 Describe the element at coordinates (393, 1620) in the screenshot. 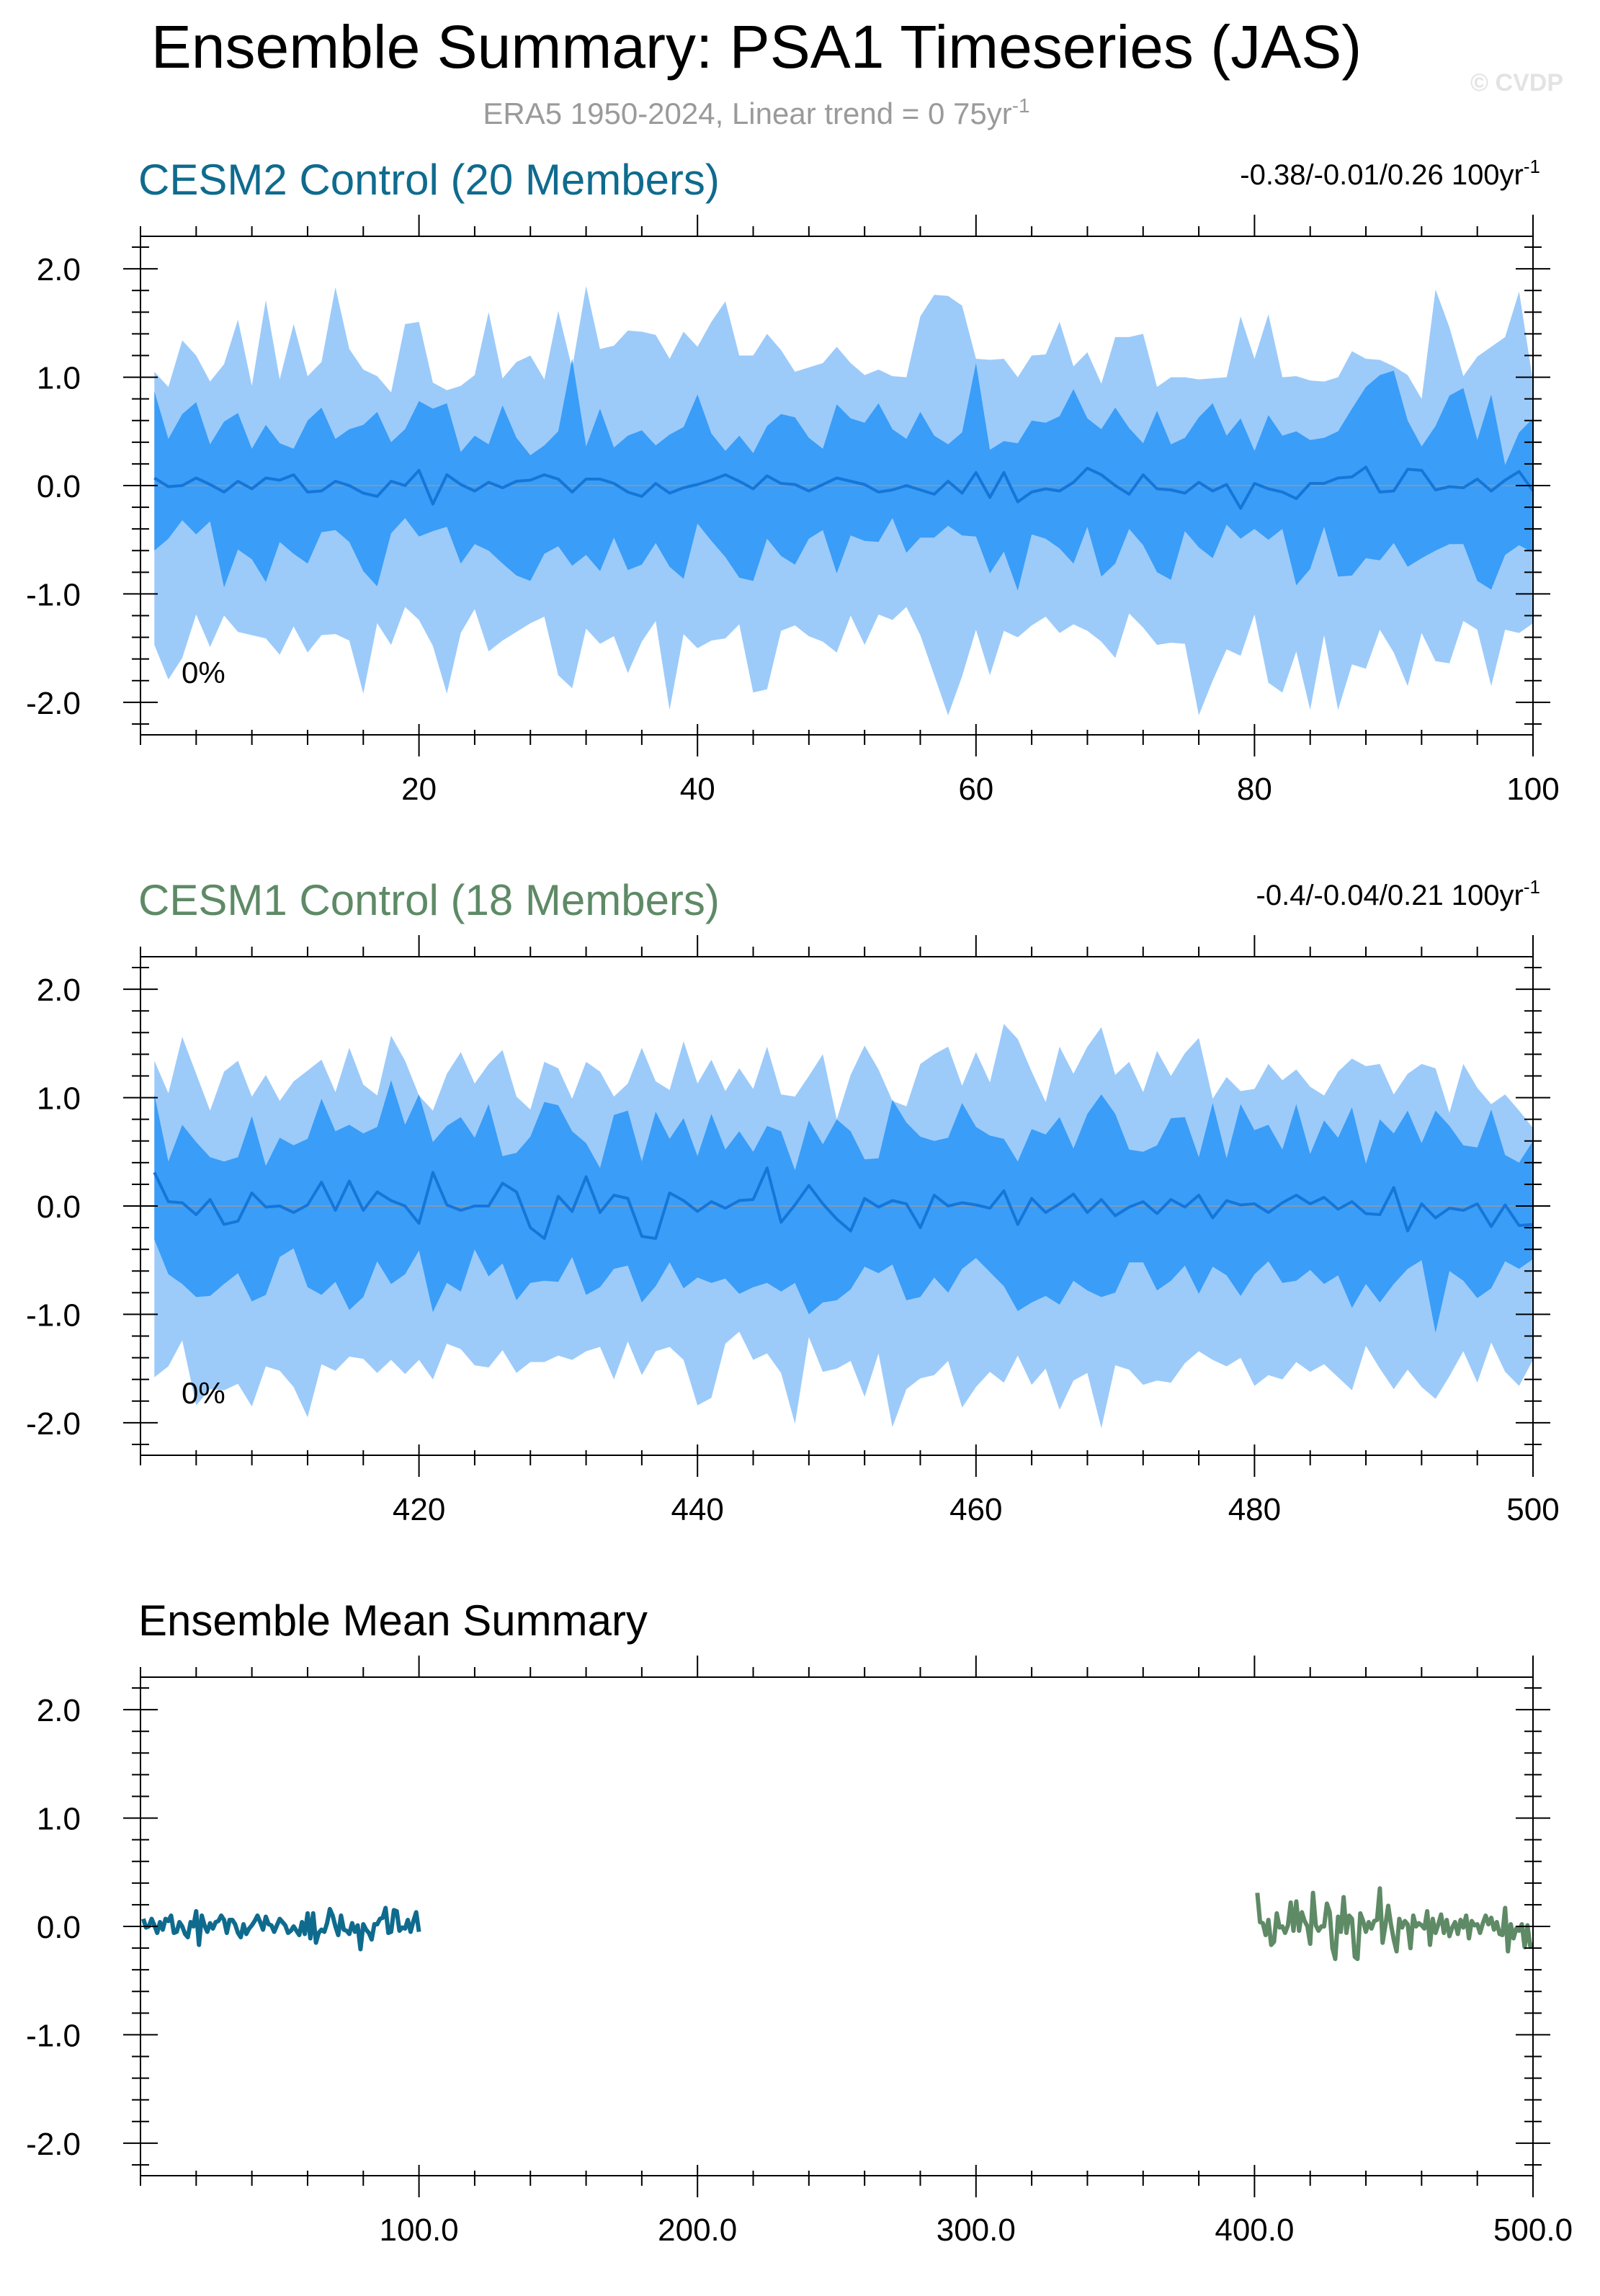

I see `panel-title: Ensemble Mean Summary` at that location.